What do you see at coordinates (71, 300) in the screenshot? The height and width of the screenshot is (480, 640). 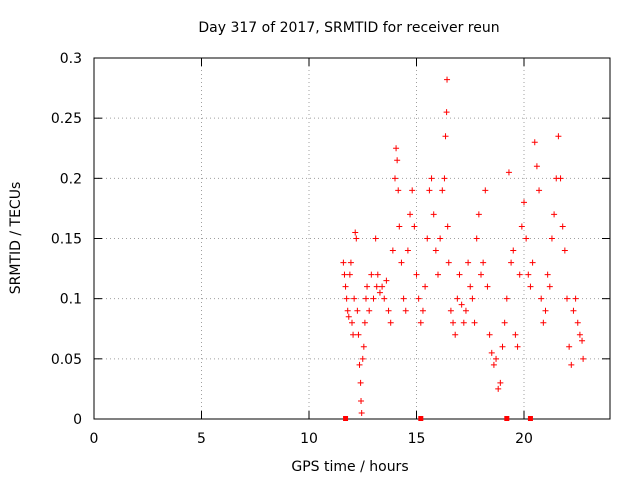 I see `y-tick-label: 0.1` at bounding box center [71, 300].